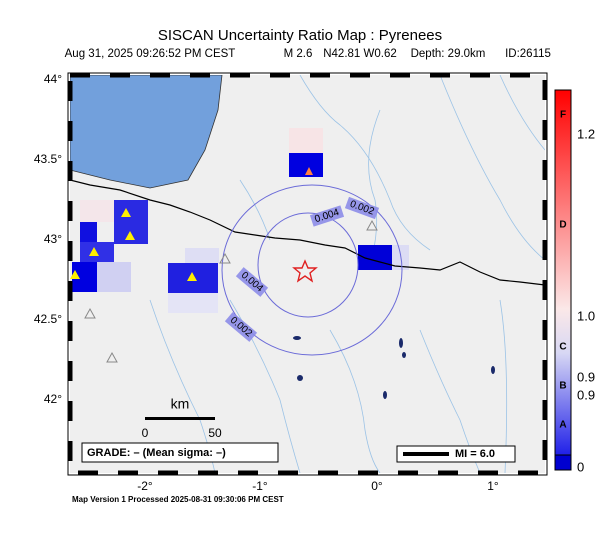 The width and height of the screenshot is (595, 541). I want to click on scale-start: 0, so click(145, 433).